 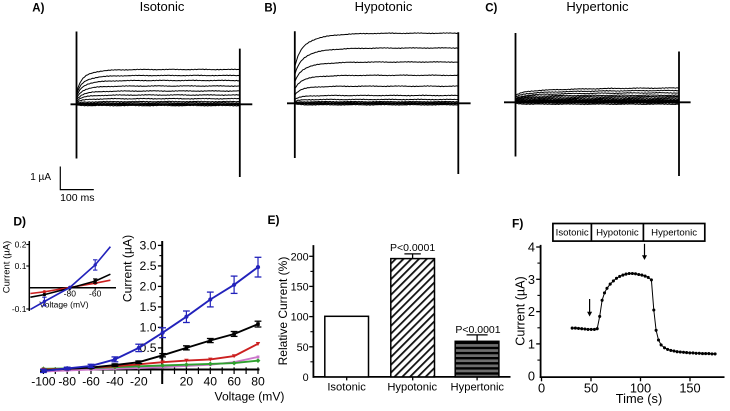 I want to click on svg-text: C), so click(x=491, y=8).